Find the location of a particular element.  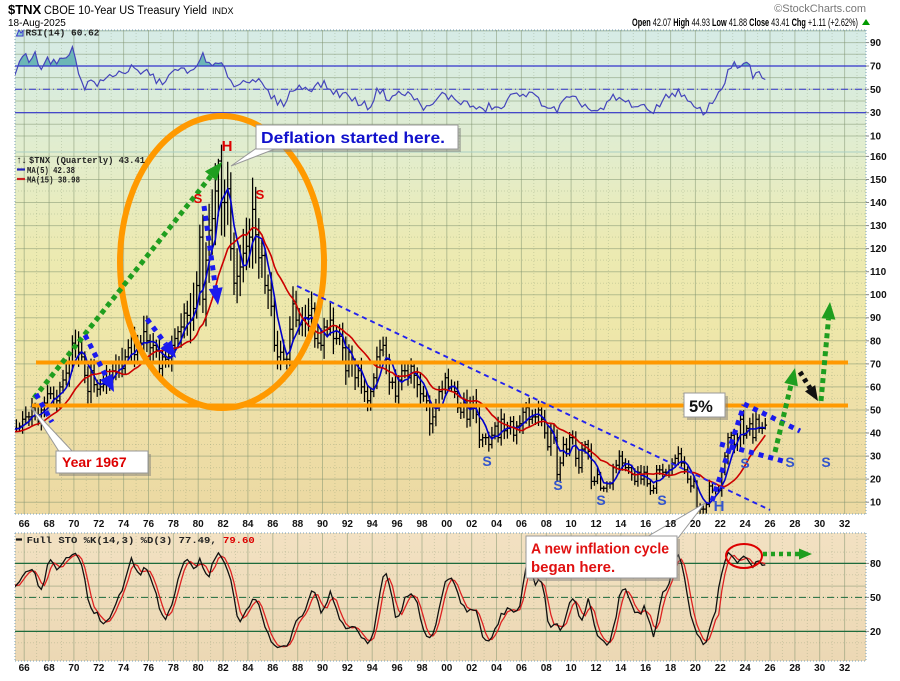

svg-text: 26 is located at coordinates (770, 668).